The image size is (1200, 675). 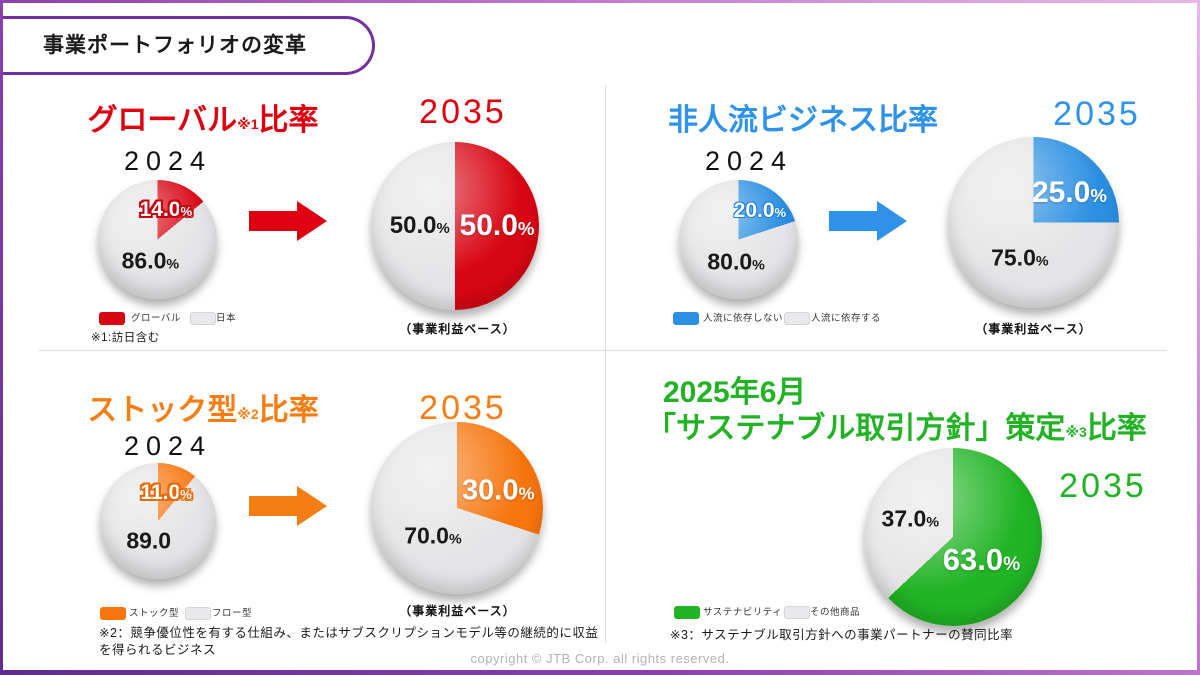 I want to click on pie-rest-label: 37.0%, so click(x=910, y=518).